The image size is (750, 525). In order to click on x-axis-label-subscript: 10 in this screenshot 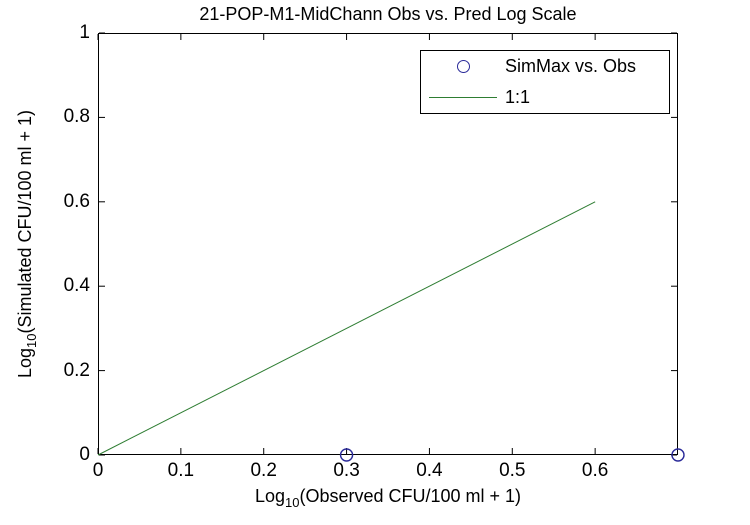, I will do `click(292, 502)`.